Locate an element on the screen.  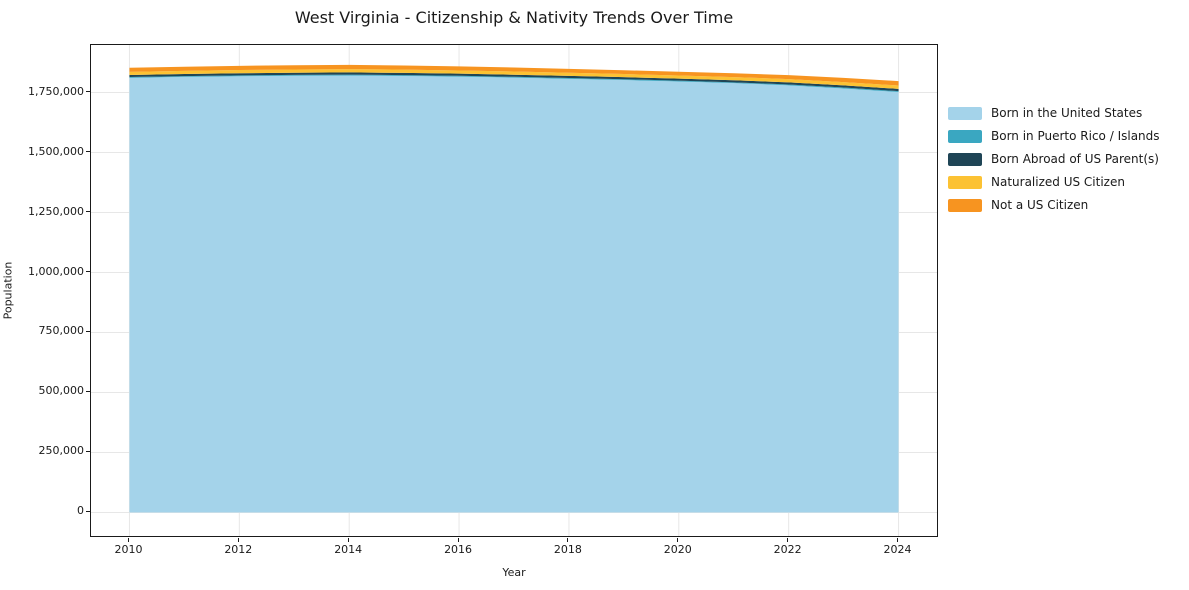
y-tick-label: 250,000 is located at coordinates (61, 451).